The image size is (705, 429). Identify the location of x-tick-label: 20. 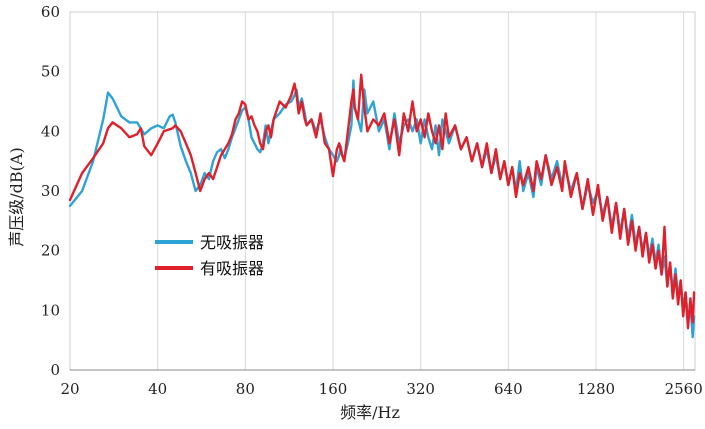
(69, 389).